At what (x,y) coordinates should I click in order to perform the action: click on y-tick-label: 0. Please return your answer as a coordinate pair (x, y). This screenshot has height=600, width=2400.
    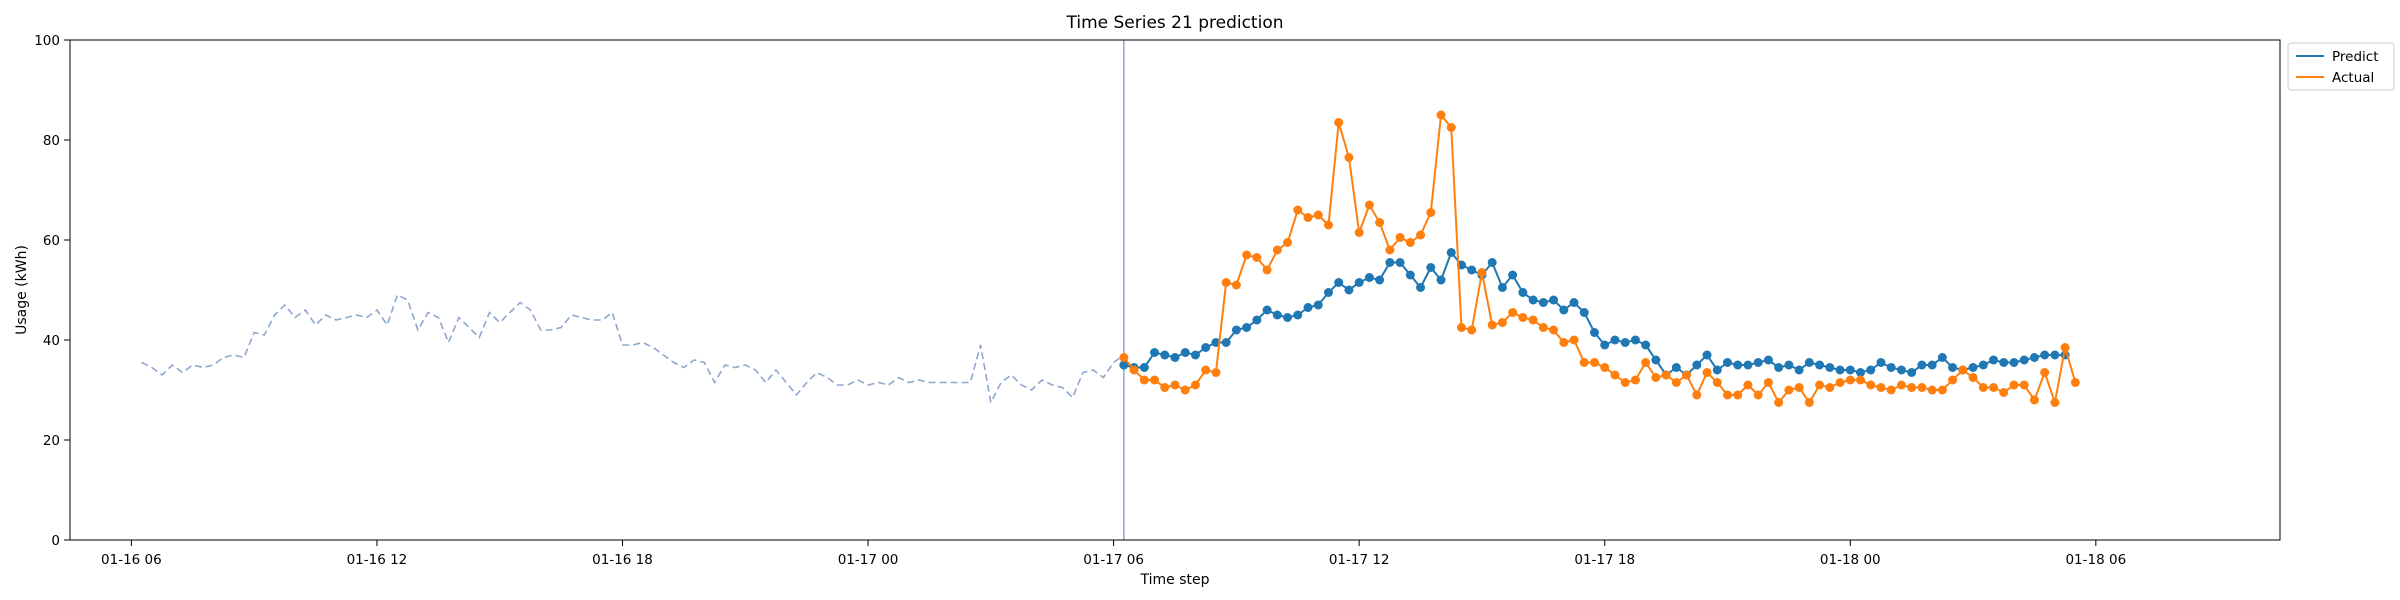
    Looking at the image, I should click on (55, 541).